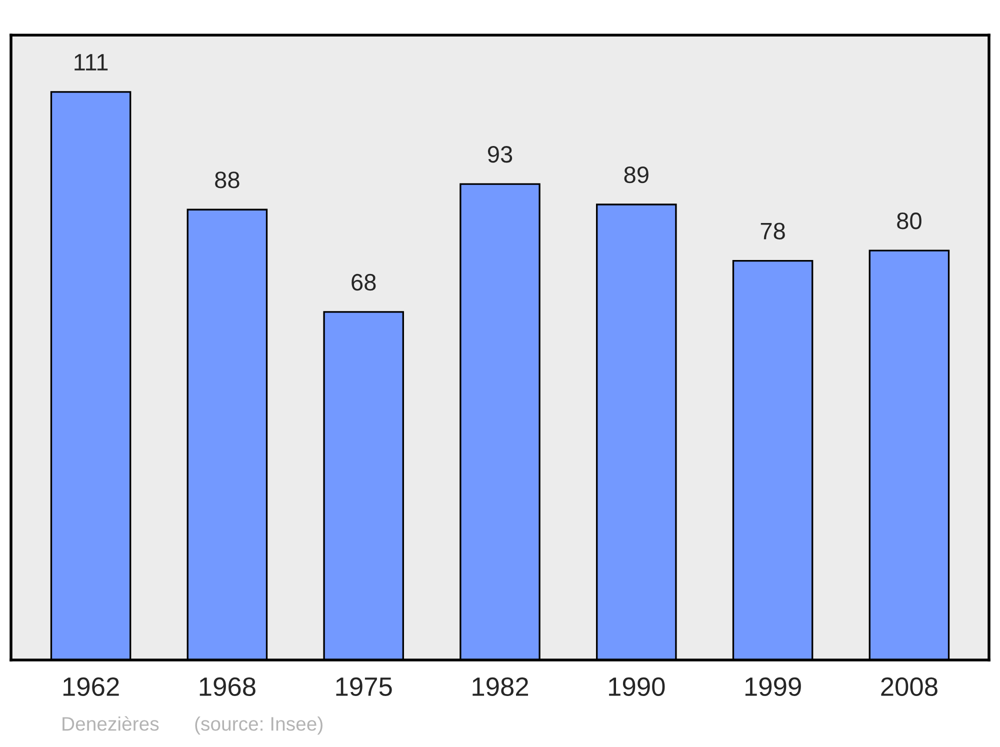  I want to click on x-tick-label: 2008, so click(909, 686).